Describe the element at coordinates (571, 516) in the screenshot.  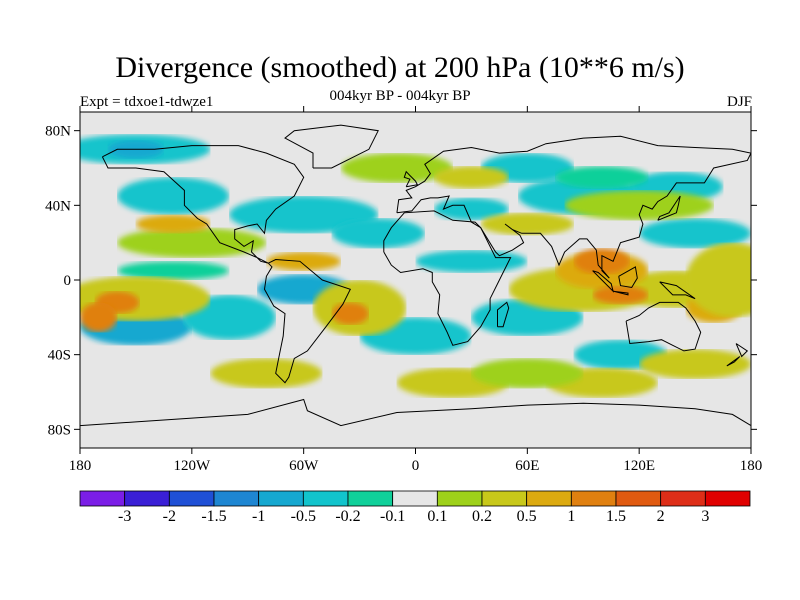
I see `colorbar-label: 1` at that location.